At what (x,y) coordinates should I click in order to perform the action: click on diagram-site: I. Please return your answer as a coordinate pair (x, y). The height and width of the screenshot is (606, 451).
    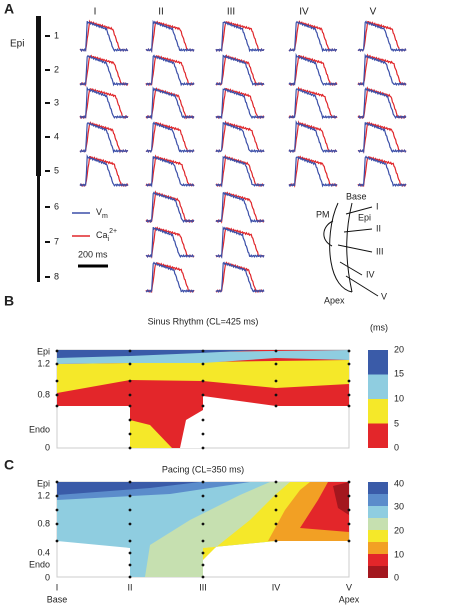
    Looking at the image, I should click on (377, 206).